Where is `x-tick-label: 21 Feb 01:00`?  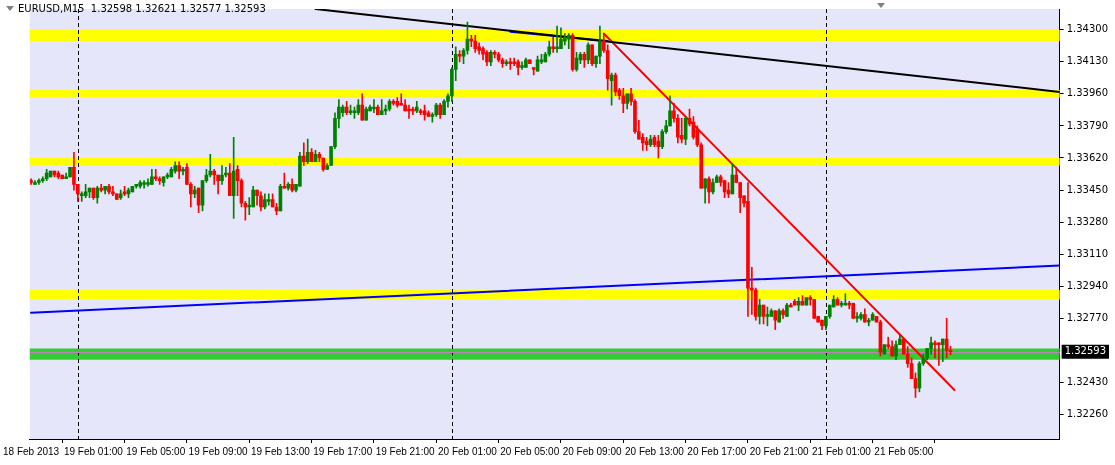
x-tick-label: 21 Feb 01:00 is located at coordinates (842, 451).